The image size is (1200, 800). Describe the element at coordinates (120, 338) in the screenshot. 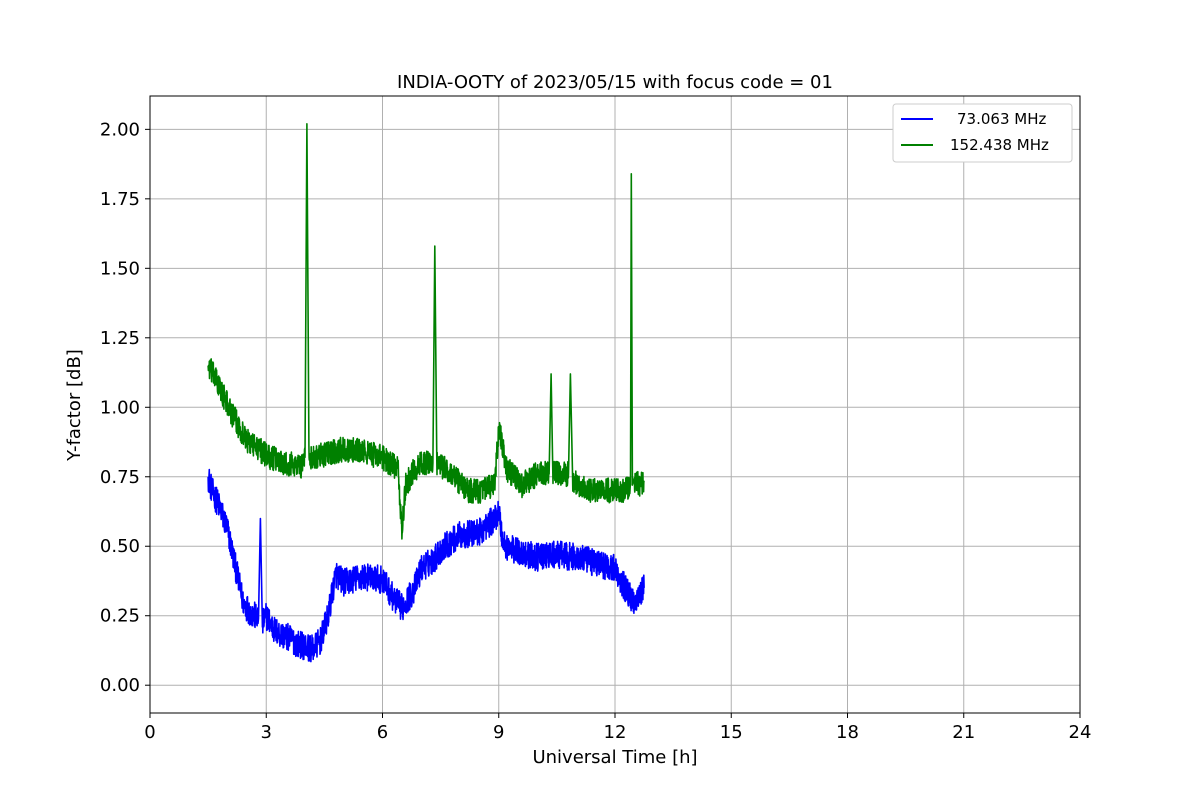

I see `y-tick-label: 1.25` at that location.